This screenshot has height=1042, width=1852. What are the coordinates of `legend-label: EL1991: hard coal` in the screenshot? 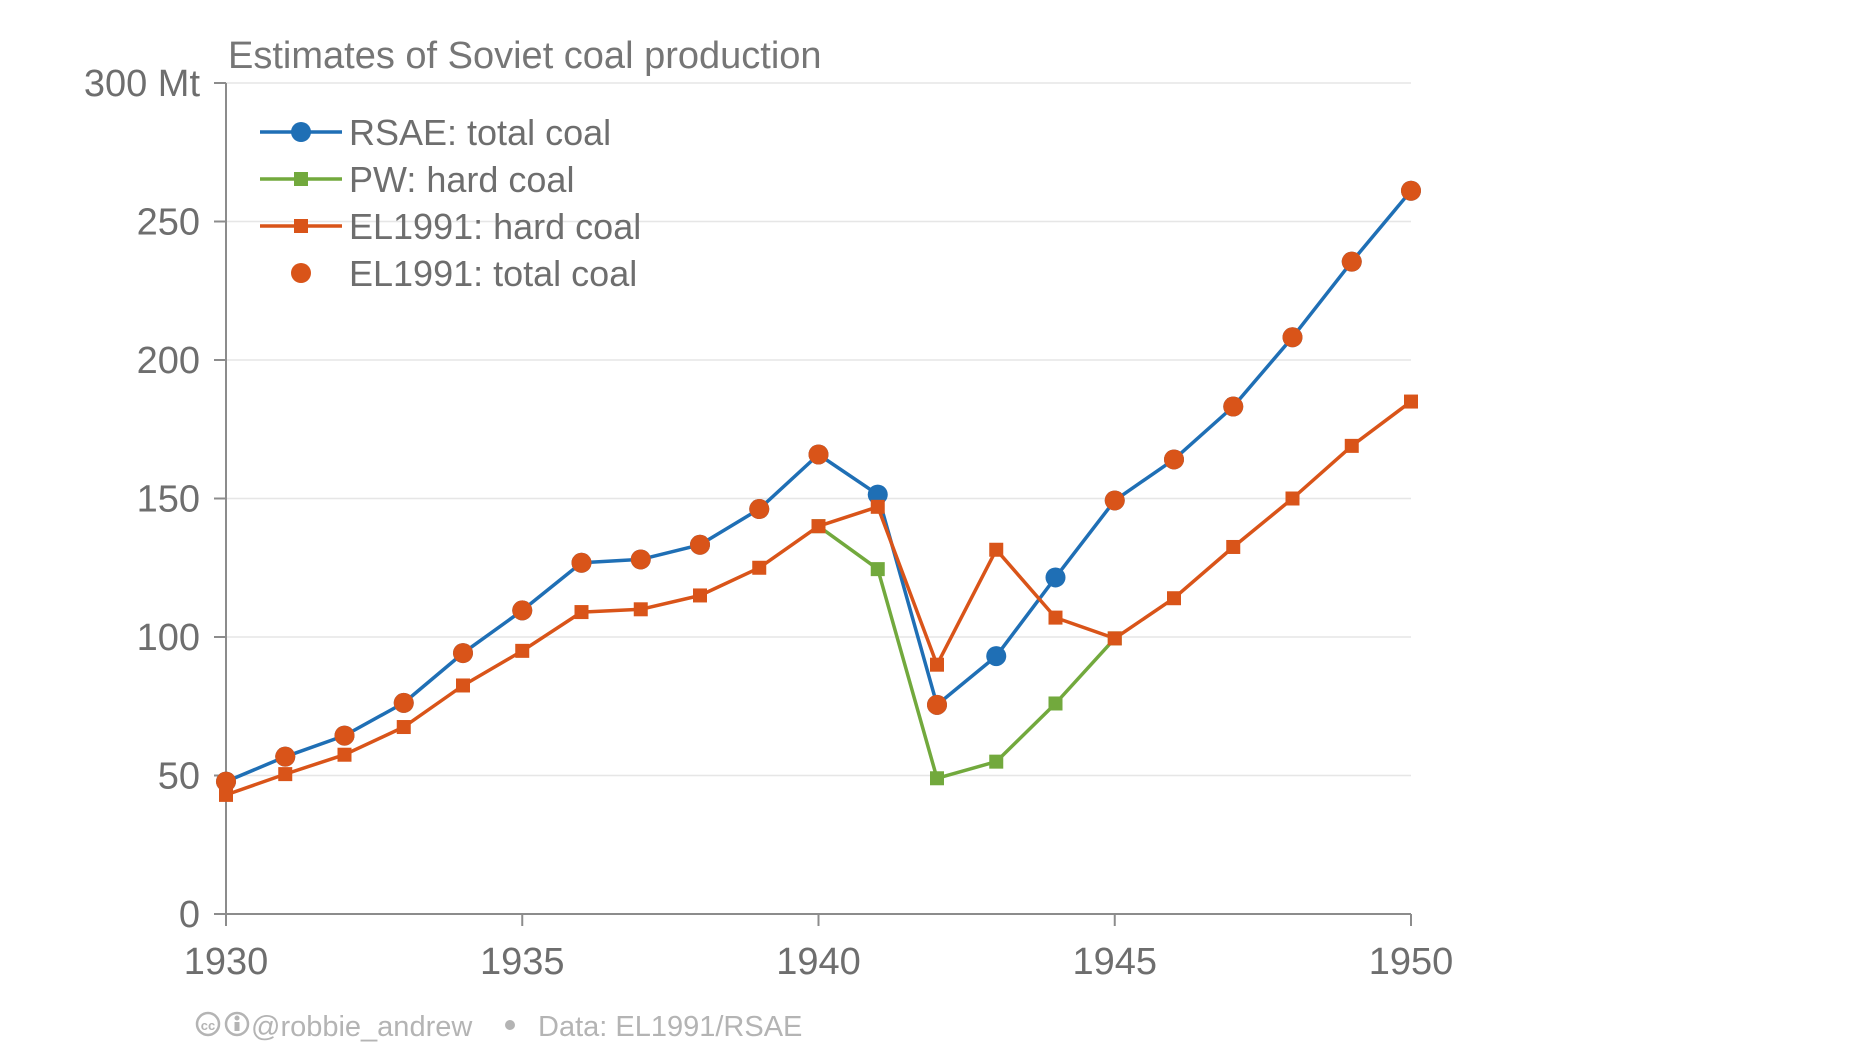 It's located at (495, 226).